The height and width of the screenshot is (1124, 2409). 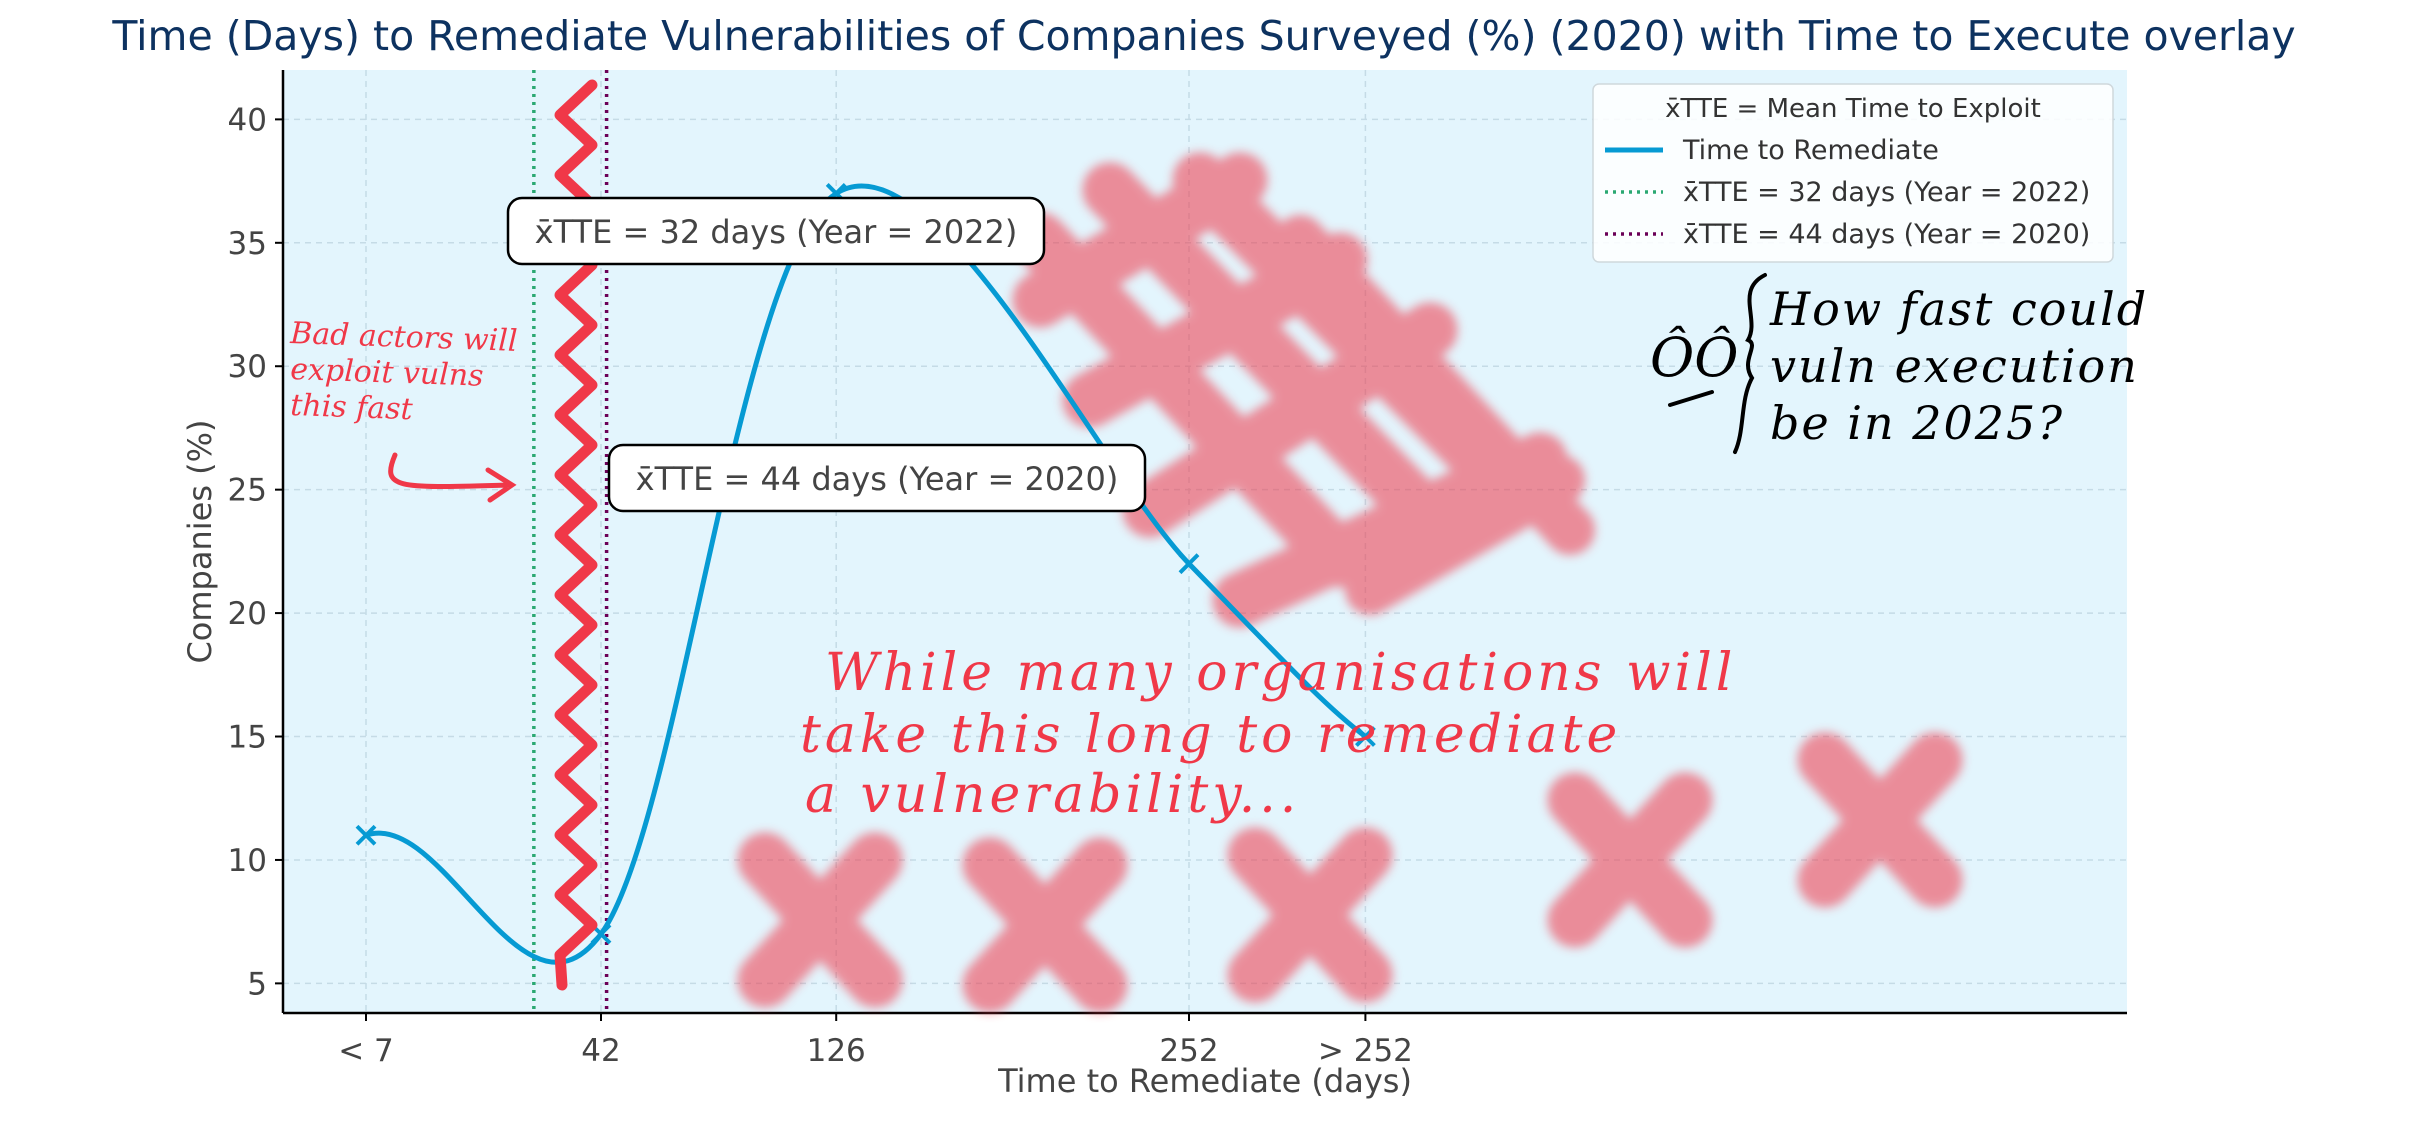 I want to click on y-tick-label: 40, so click(x=247, y=120).